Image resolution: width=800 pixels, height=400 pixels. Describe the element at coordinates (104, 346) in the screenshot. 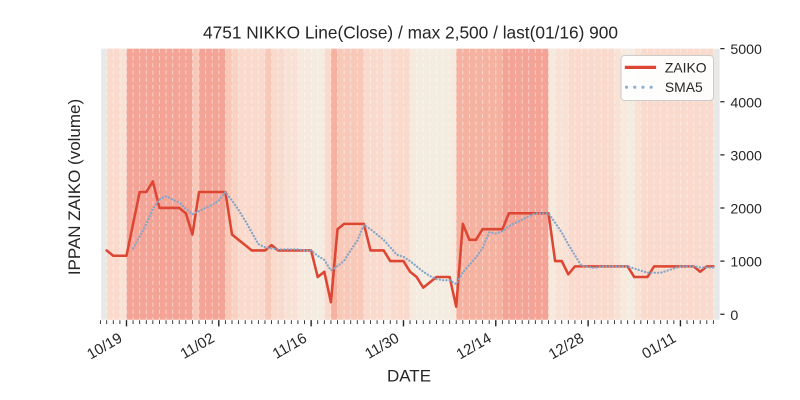

I see `svg-text: 10/19` at that location.